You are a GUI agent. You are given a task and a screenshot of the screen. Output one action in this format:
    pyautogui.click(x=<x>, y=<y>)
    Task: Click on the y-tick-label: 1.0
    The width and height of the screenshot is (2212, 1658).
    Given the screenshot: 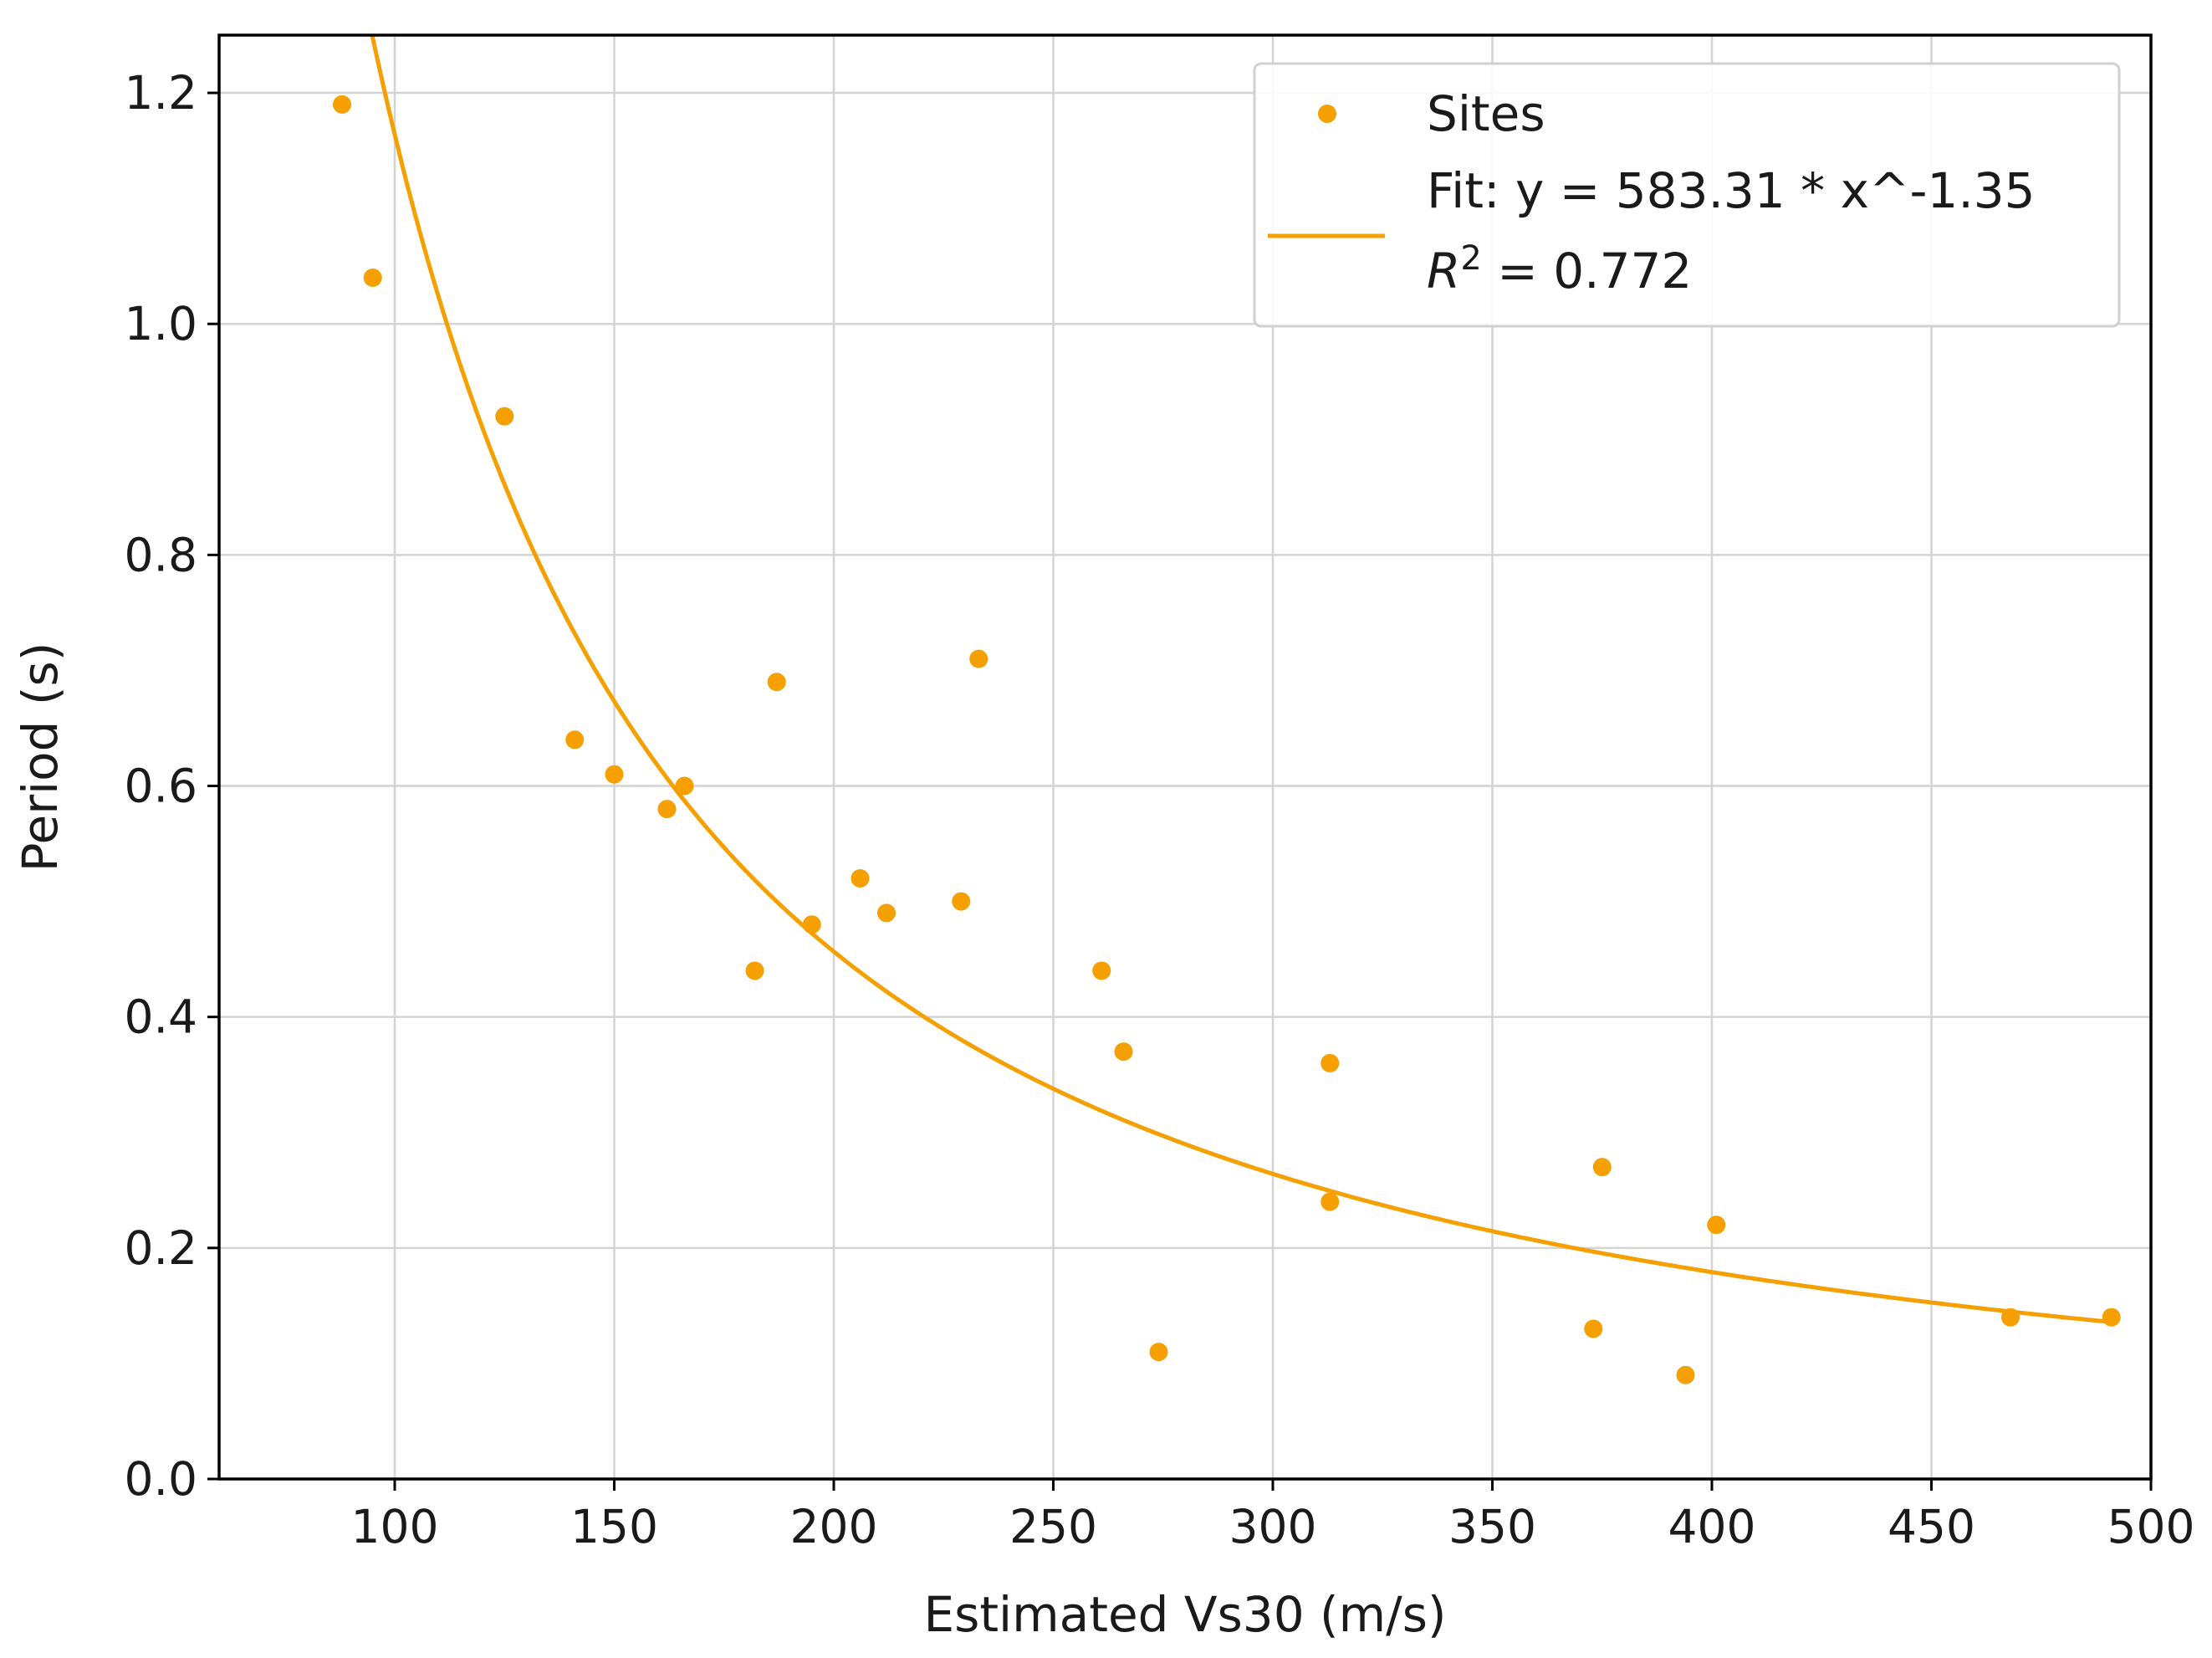 What is the action you would take?
    pyautogui.click(x=161, y=324)
    